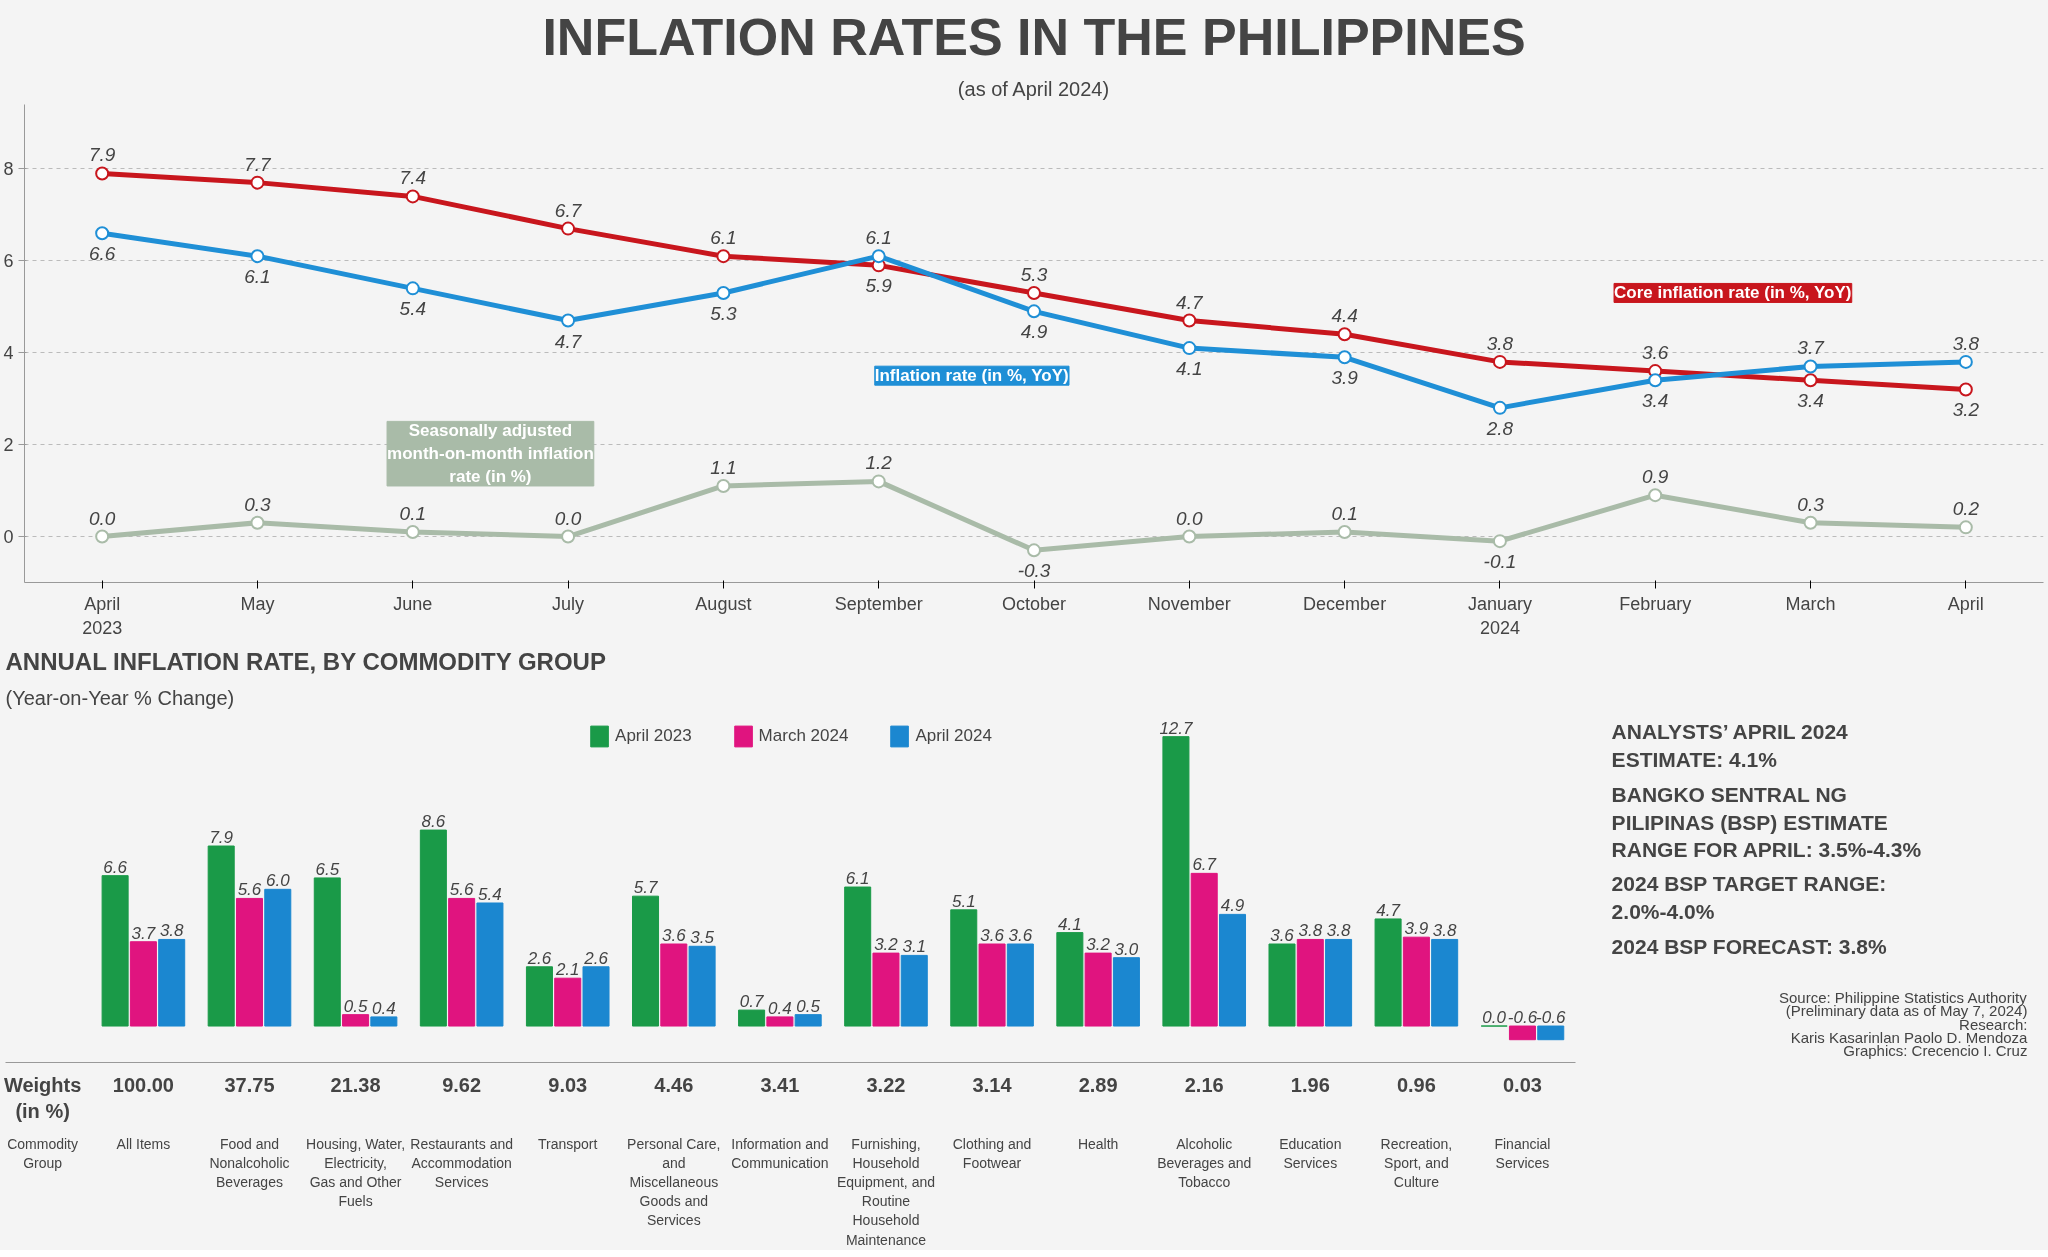 The height and width of the screenshot is (1257, 2048). Describe the element at coordinates (8, 169) in the screenshot. I see `y-tick-label: 8` at that location.